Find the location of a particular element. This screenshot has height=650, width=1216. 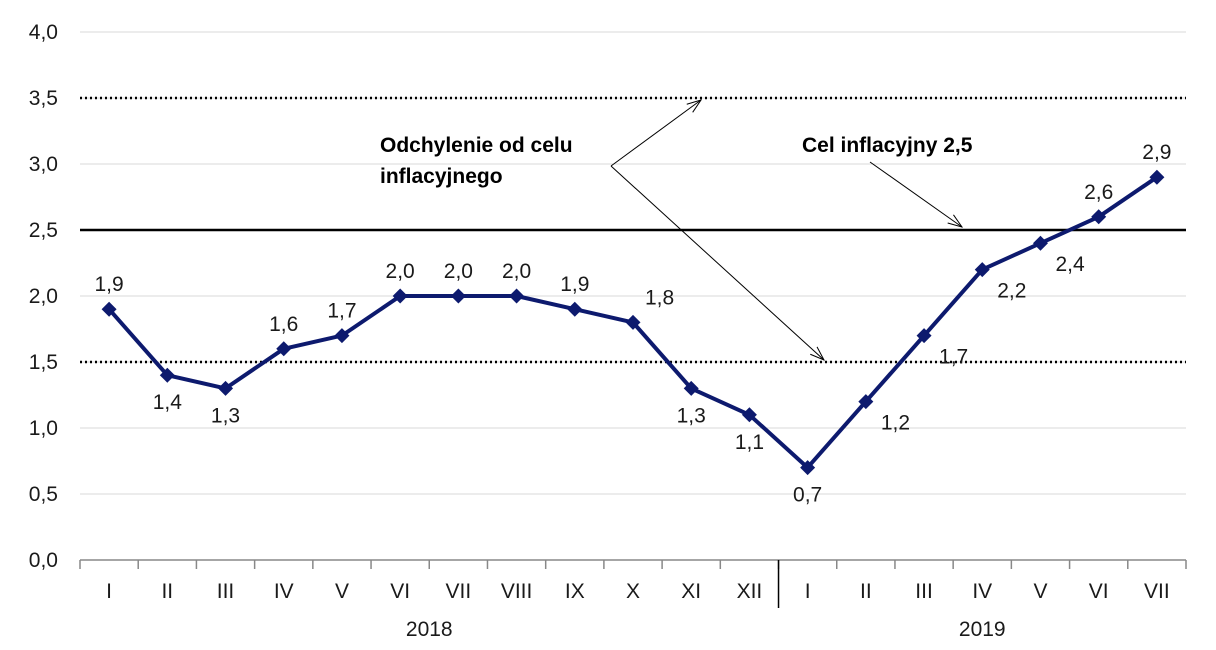

data-label: 2,6 is located at coordinates (1098, 192).